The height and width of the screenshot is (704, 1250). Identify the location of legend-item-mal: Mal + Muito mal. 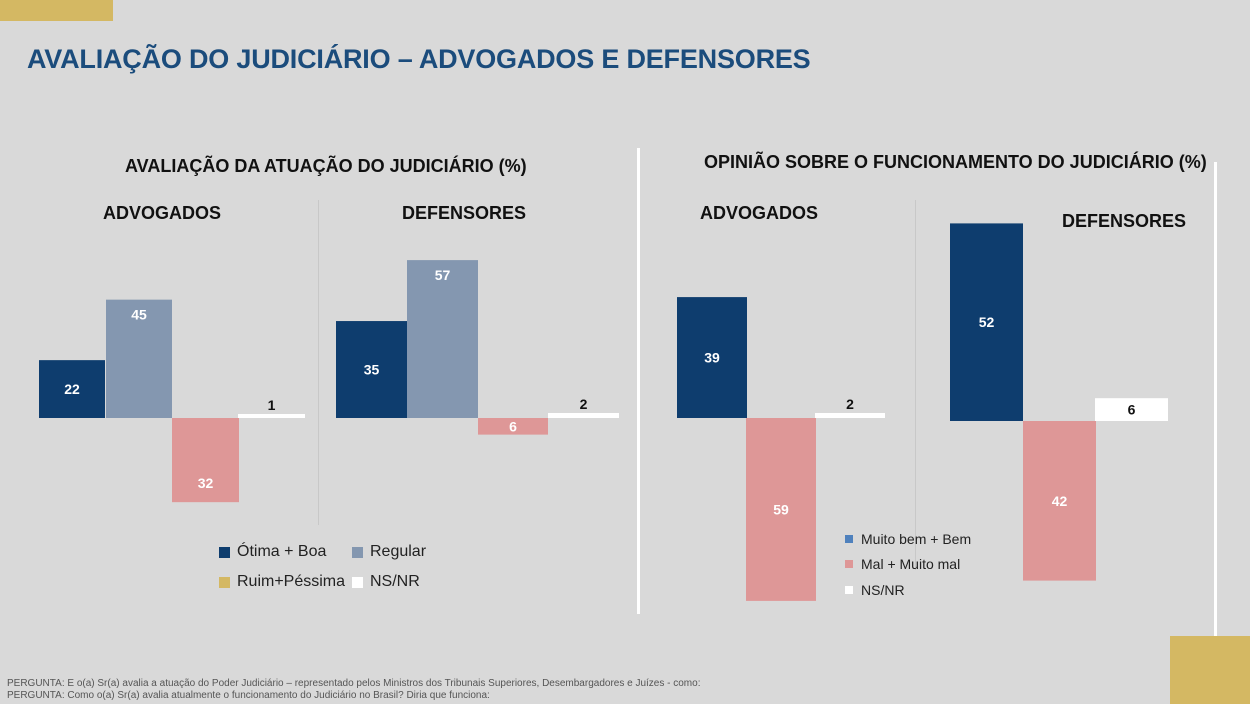
(902, 564).